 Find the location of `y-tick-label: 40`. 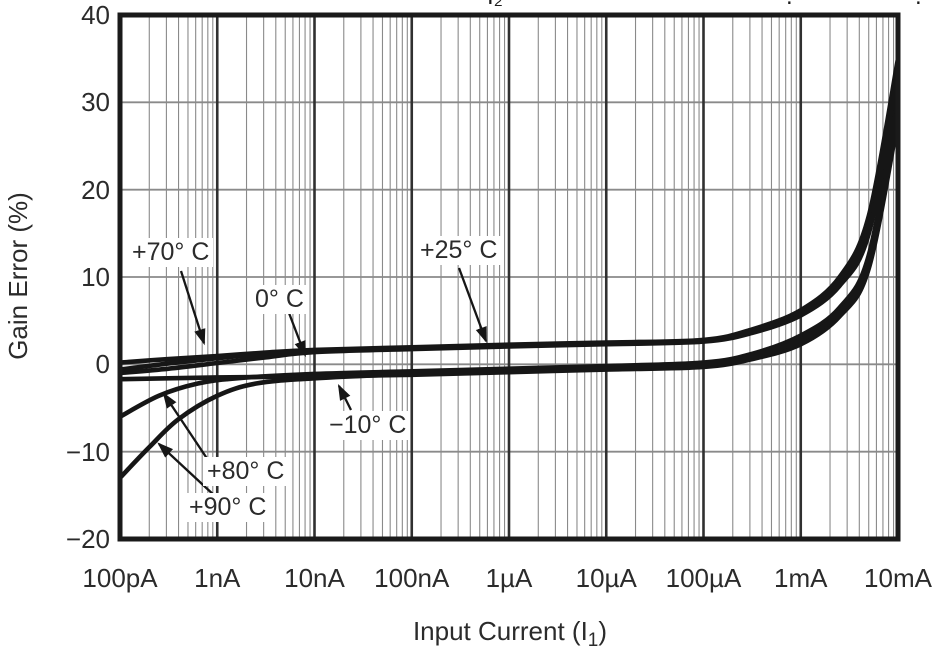

y-tick-label: 40 is located at coordinates (95, 15).